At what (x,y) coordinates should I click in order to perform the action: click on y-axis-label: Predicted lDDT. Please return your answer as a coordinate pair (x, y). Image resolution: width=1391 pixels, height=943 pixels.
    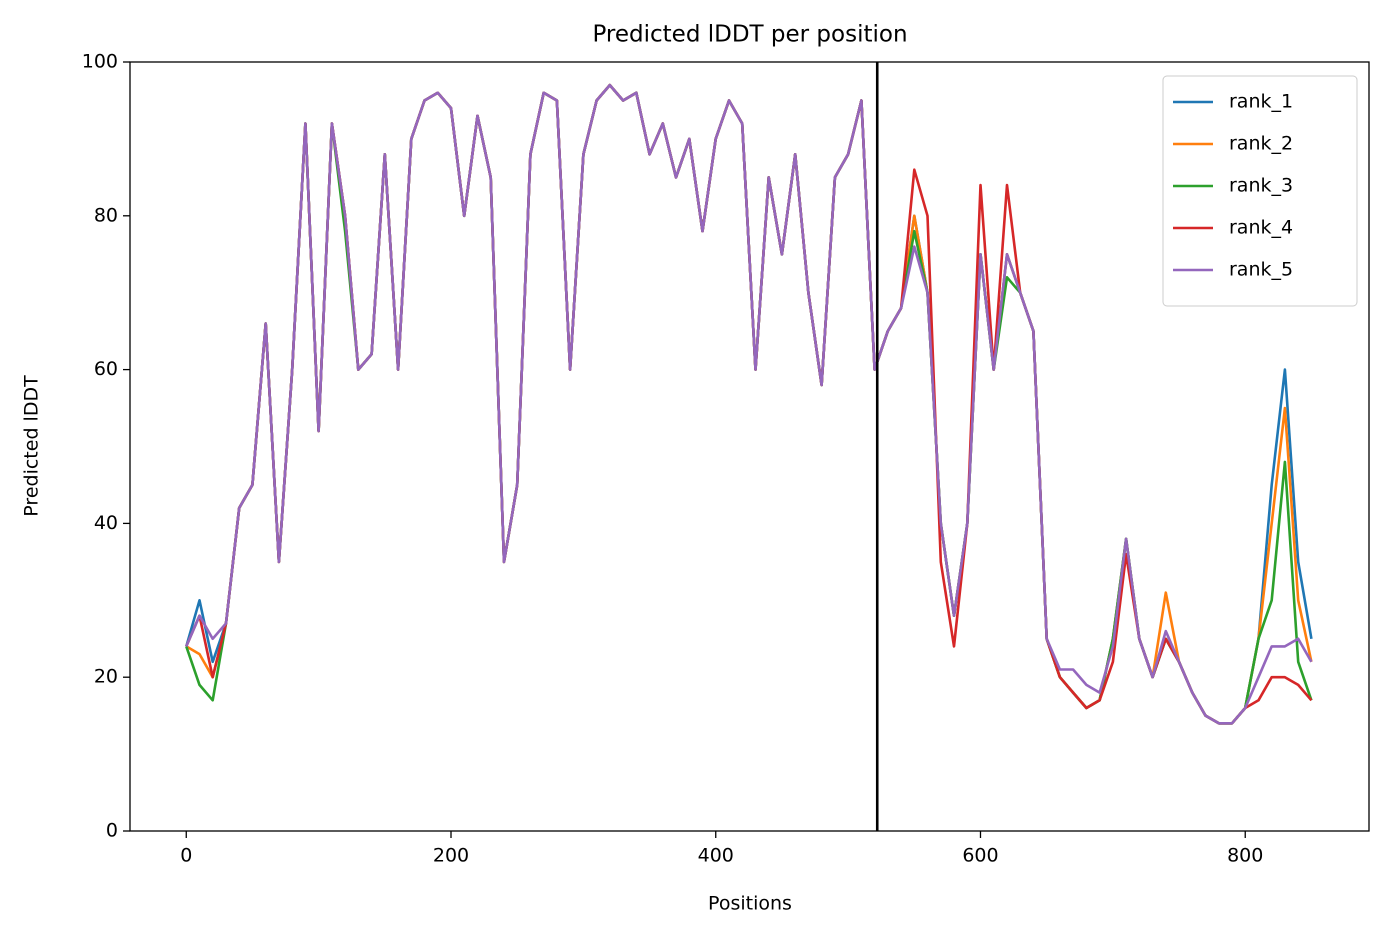
    Looking at the image, I should click on (32, 446).